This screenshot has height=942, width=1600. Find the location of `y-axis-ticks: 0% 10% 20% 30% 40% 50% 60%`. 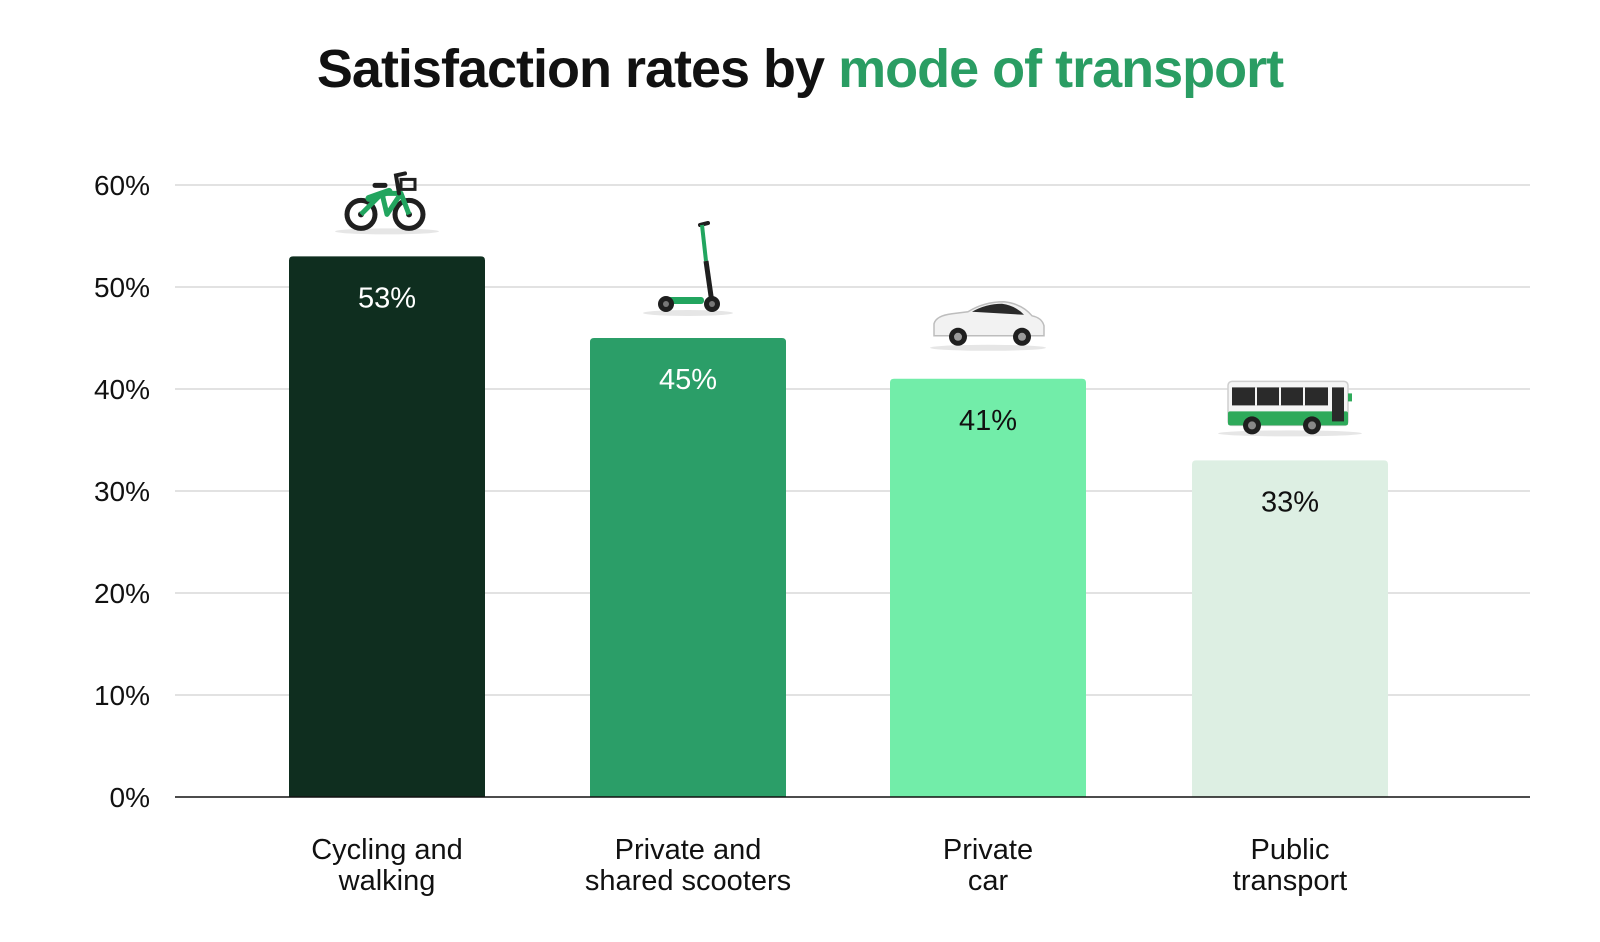

y-axis-ticks: 0% 10% 20% 30% 40% 50% 60% is located at coordinates (122, 491).